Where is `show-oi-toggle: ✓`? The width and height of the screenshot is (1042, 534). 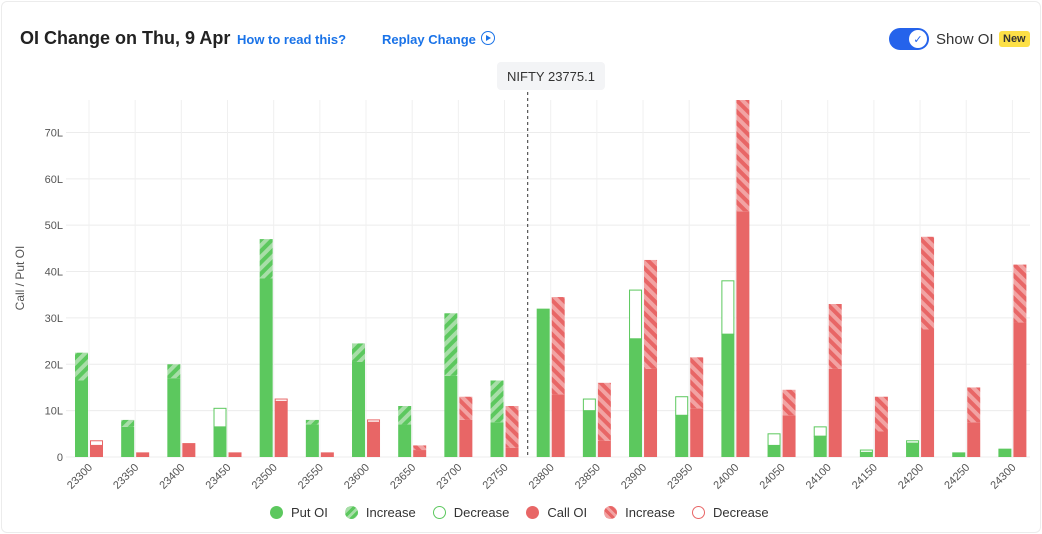 show-oi-toggle: ✓ is located at coordinates (909, 39).